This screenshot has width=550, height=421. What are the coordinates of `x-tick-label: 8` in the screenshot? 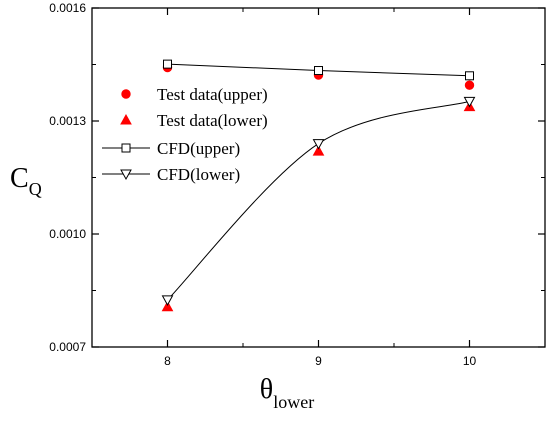 It's located at (167, 361).